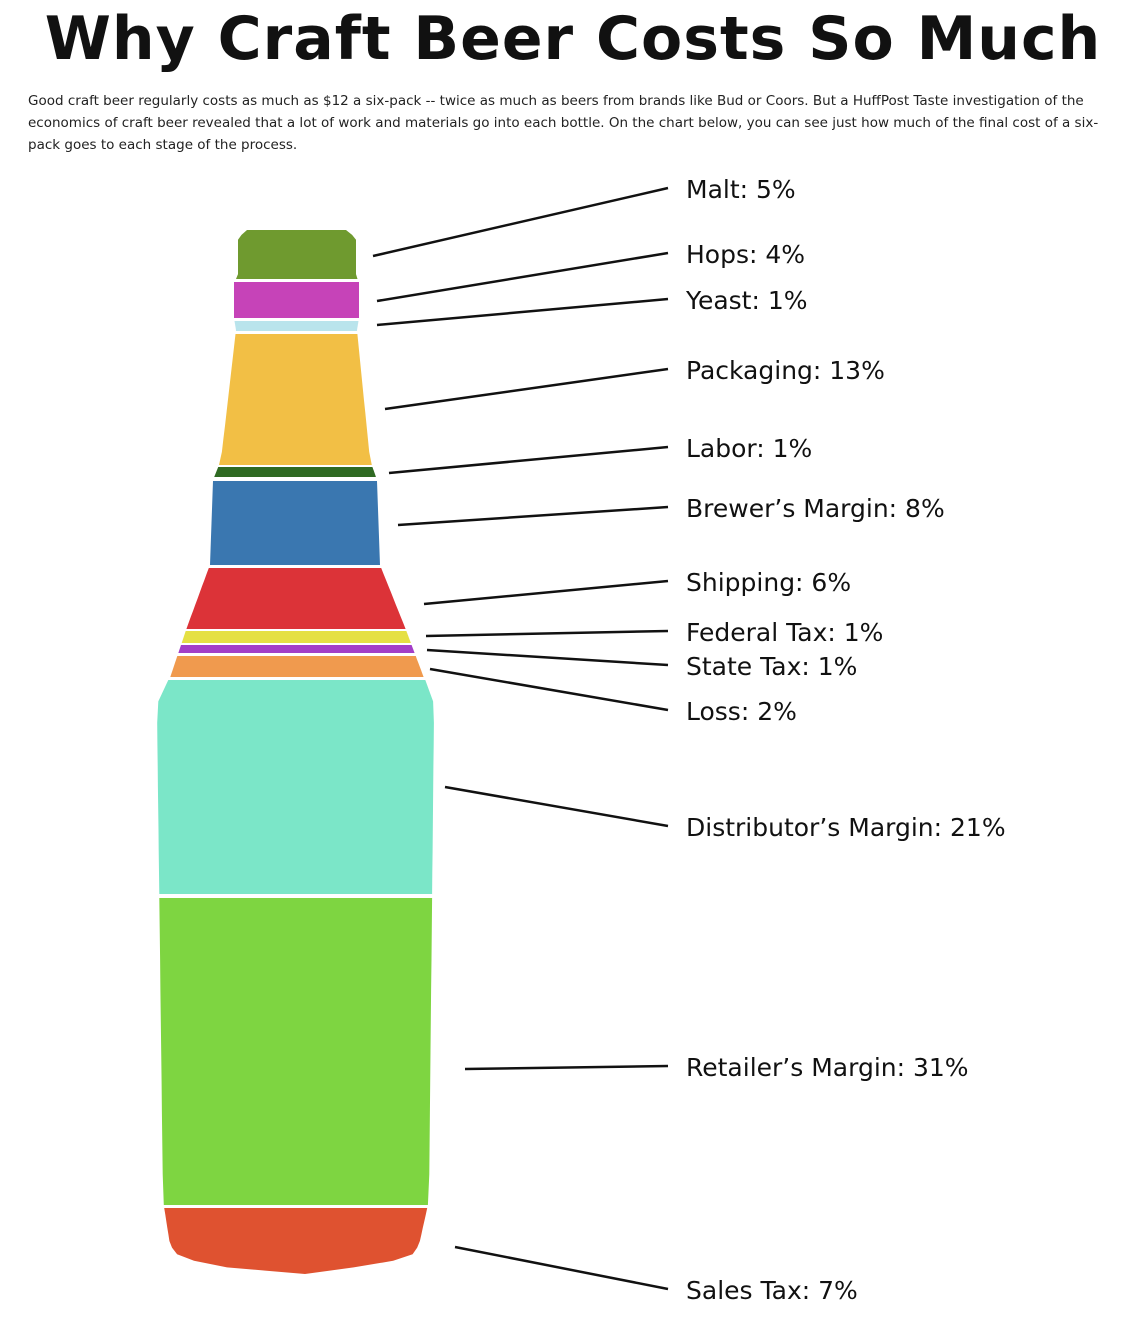 The height and width of the screenshot is (1338, 1146). Describe the element at coordinates (296, 1051) in the screenshot. I see `segment-retailer-s-margin` at that location.